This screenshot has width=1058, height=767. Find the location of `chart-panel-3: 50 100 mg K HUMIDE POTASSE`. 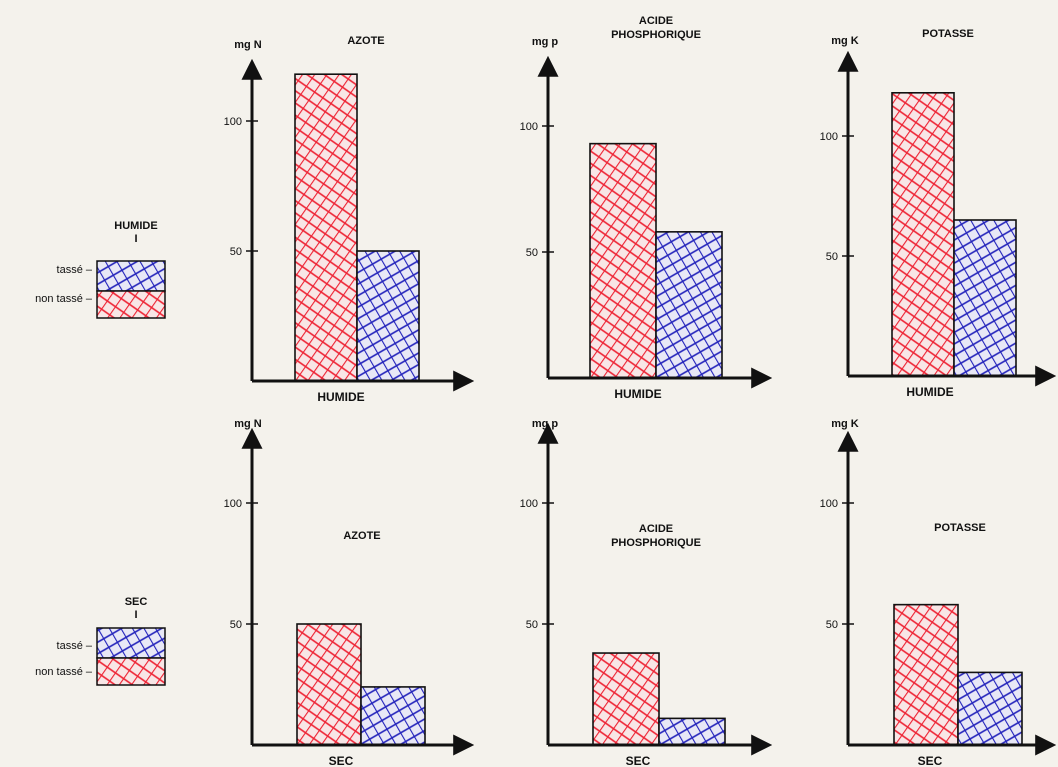

chart-panel-3: 50 100 mg K HUMIDE POTASSE is located at coordinates (938, 213).